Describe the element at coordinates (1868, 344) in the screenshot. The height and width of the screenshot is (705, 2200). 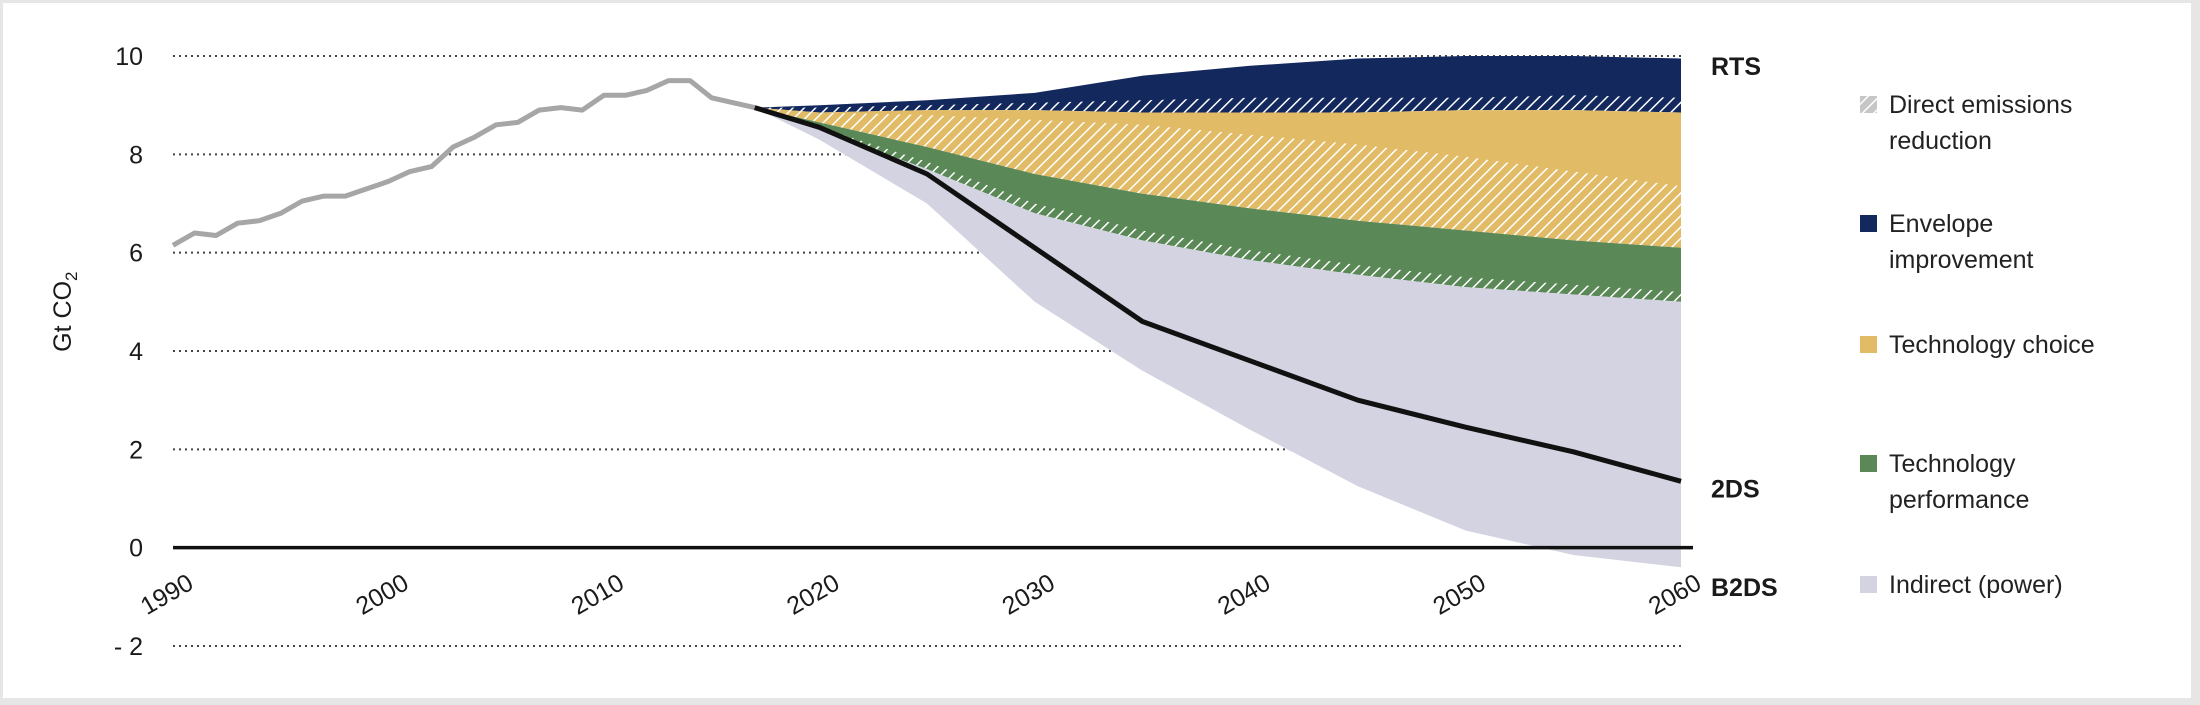
I see `legend-swatch-choice` at that location.